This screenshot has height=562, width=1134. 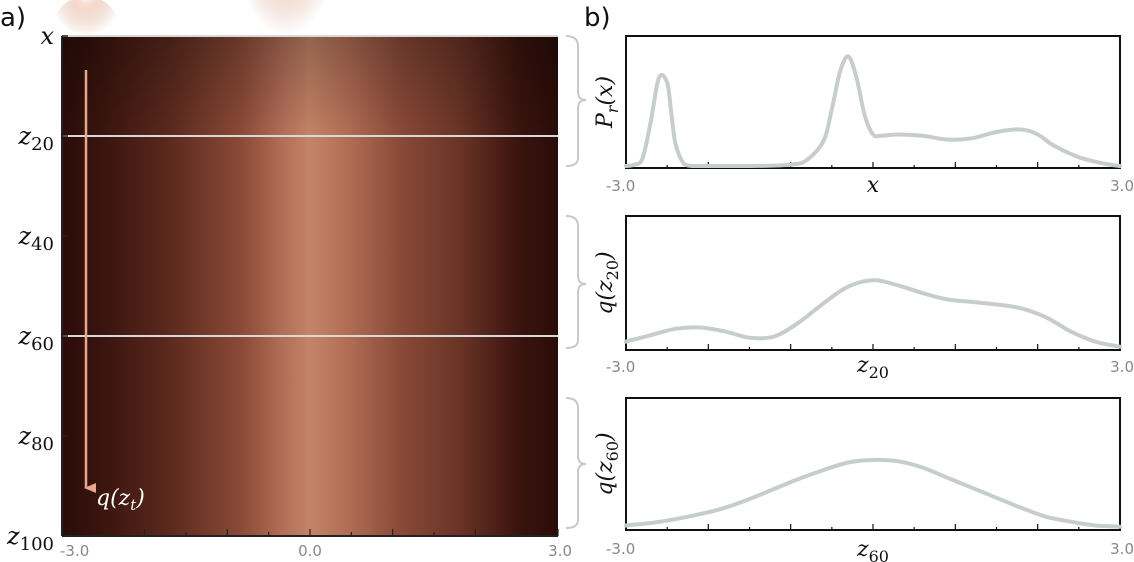 I want to click on bracket-bottom, so click(x=576, y=463).